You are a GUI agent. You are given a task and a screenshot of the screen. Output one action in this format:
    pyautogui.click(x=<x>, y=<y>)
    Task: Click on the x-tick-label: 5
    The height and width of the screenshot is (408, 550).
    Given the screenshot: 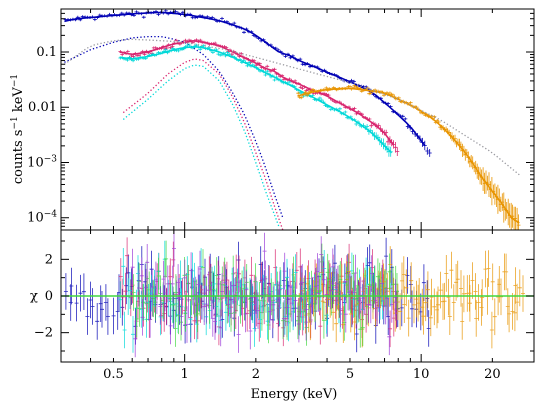 What is the action you would take?
    pyautogui.click(x=350, y=374)
    